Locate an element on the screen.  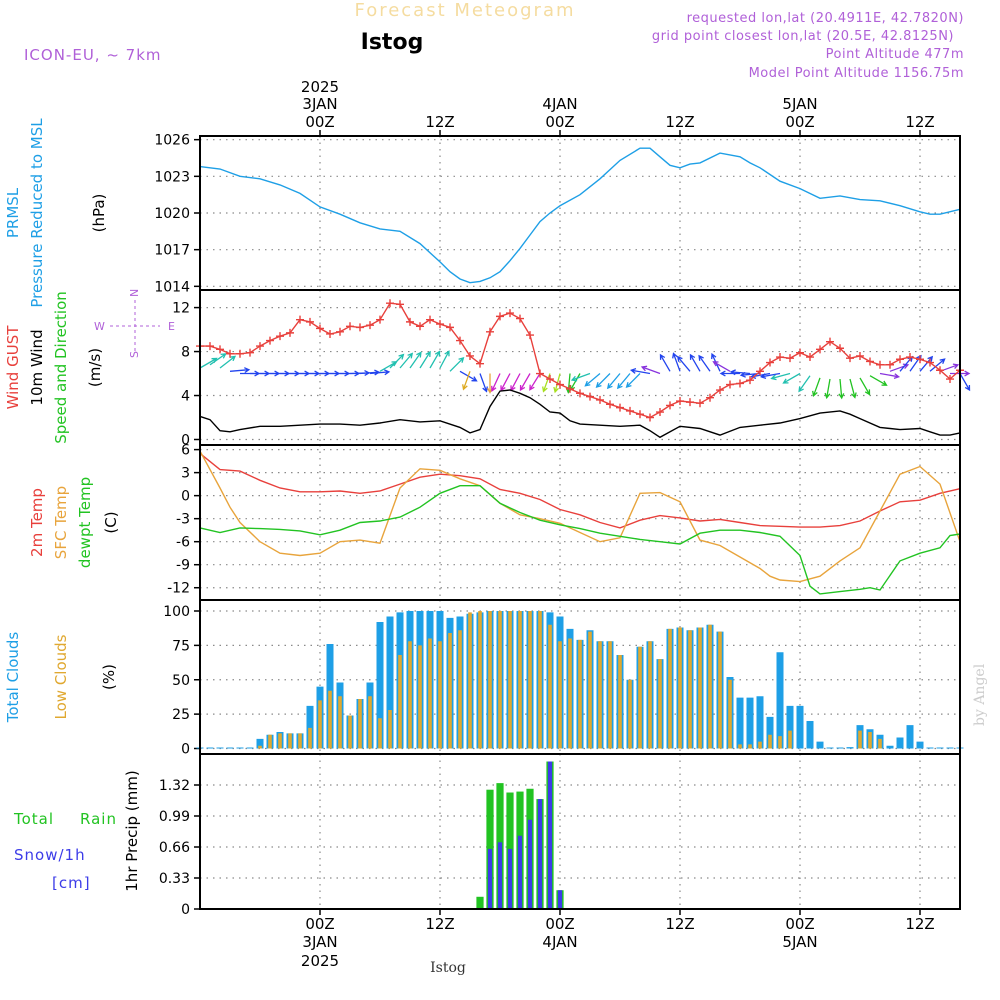
bottom-time-label-0-1: 3JAN is located at coordinates (319, 942).